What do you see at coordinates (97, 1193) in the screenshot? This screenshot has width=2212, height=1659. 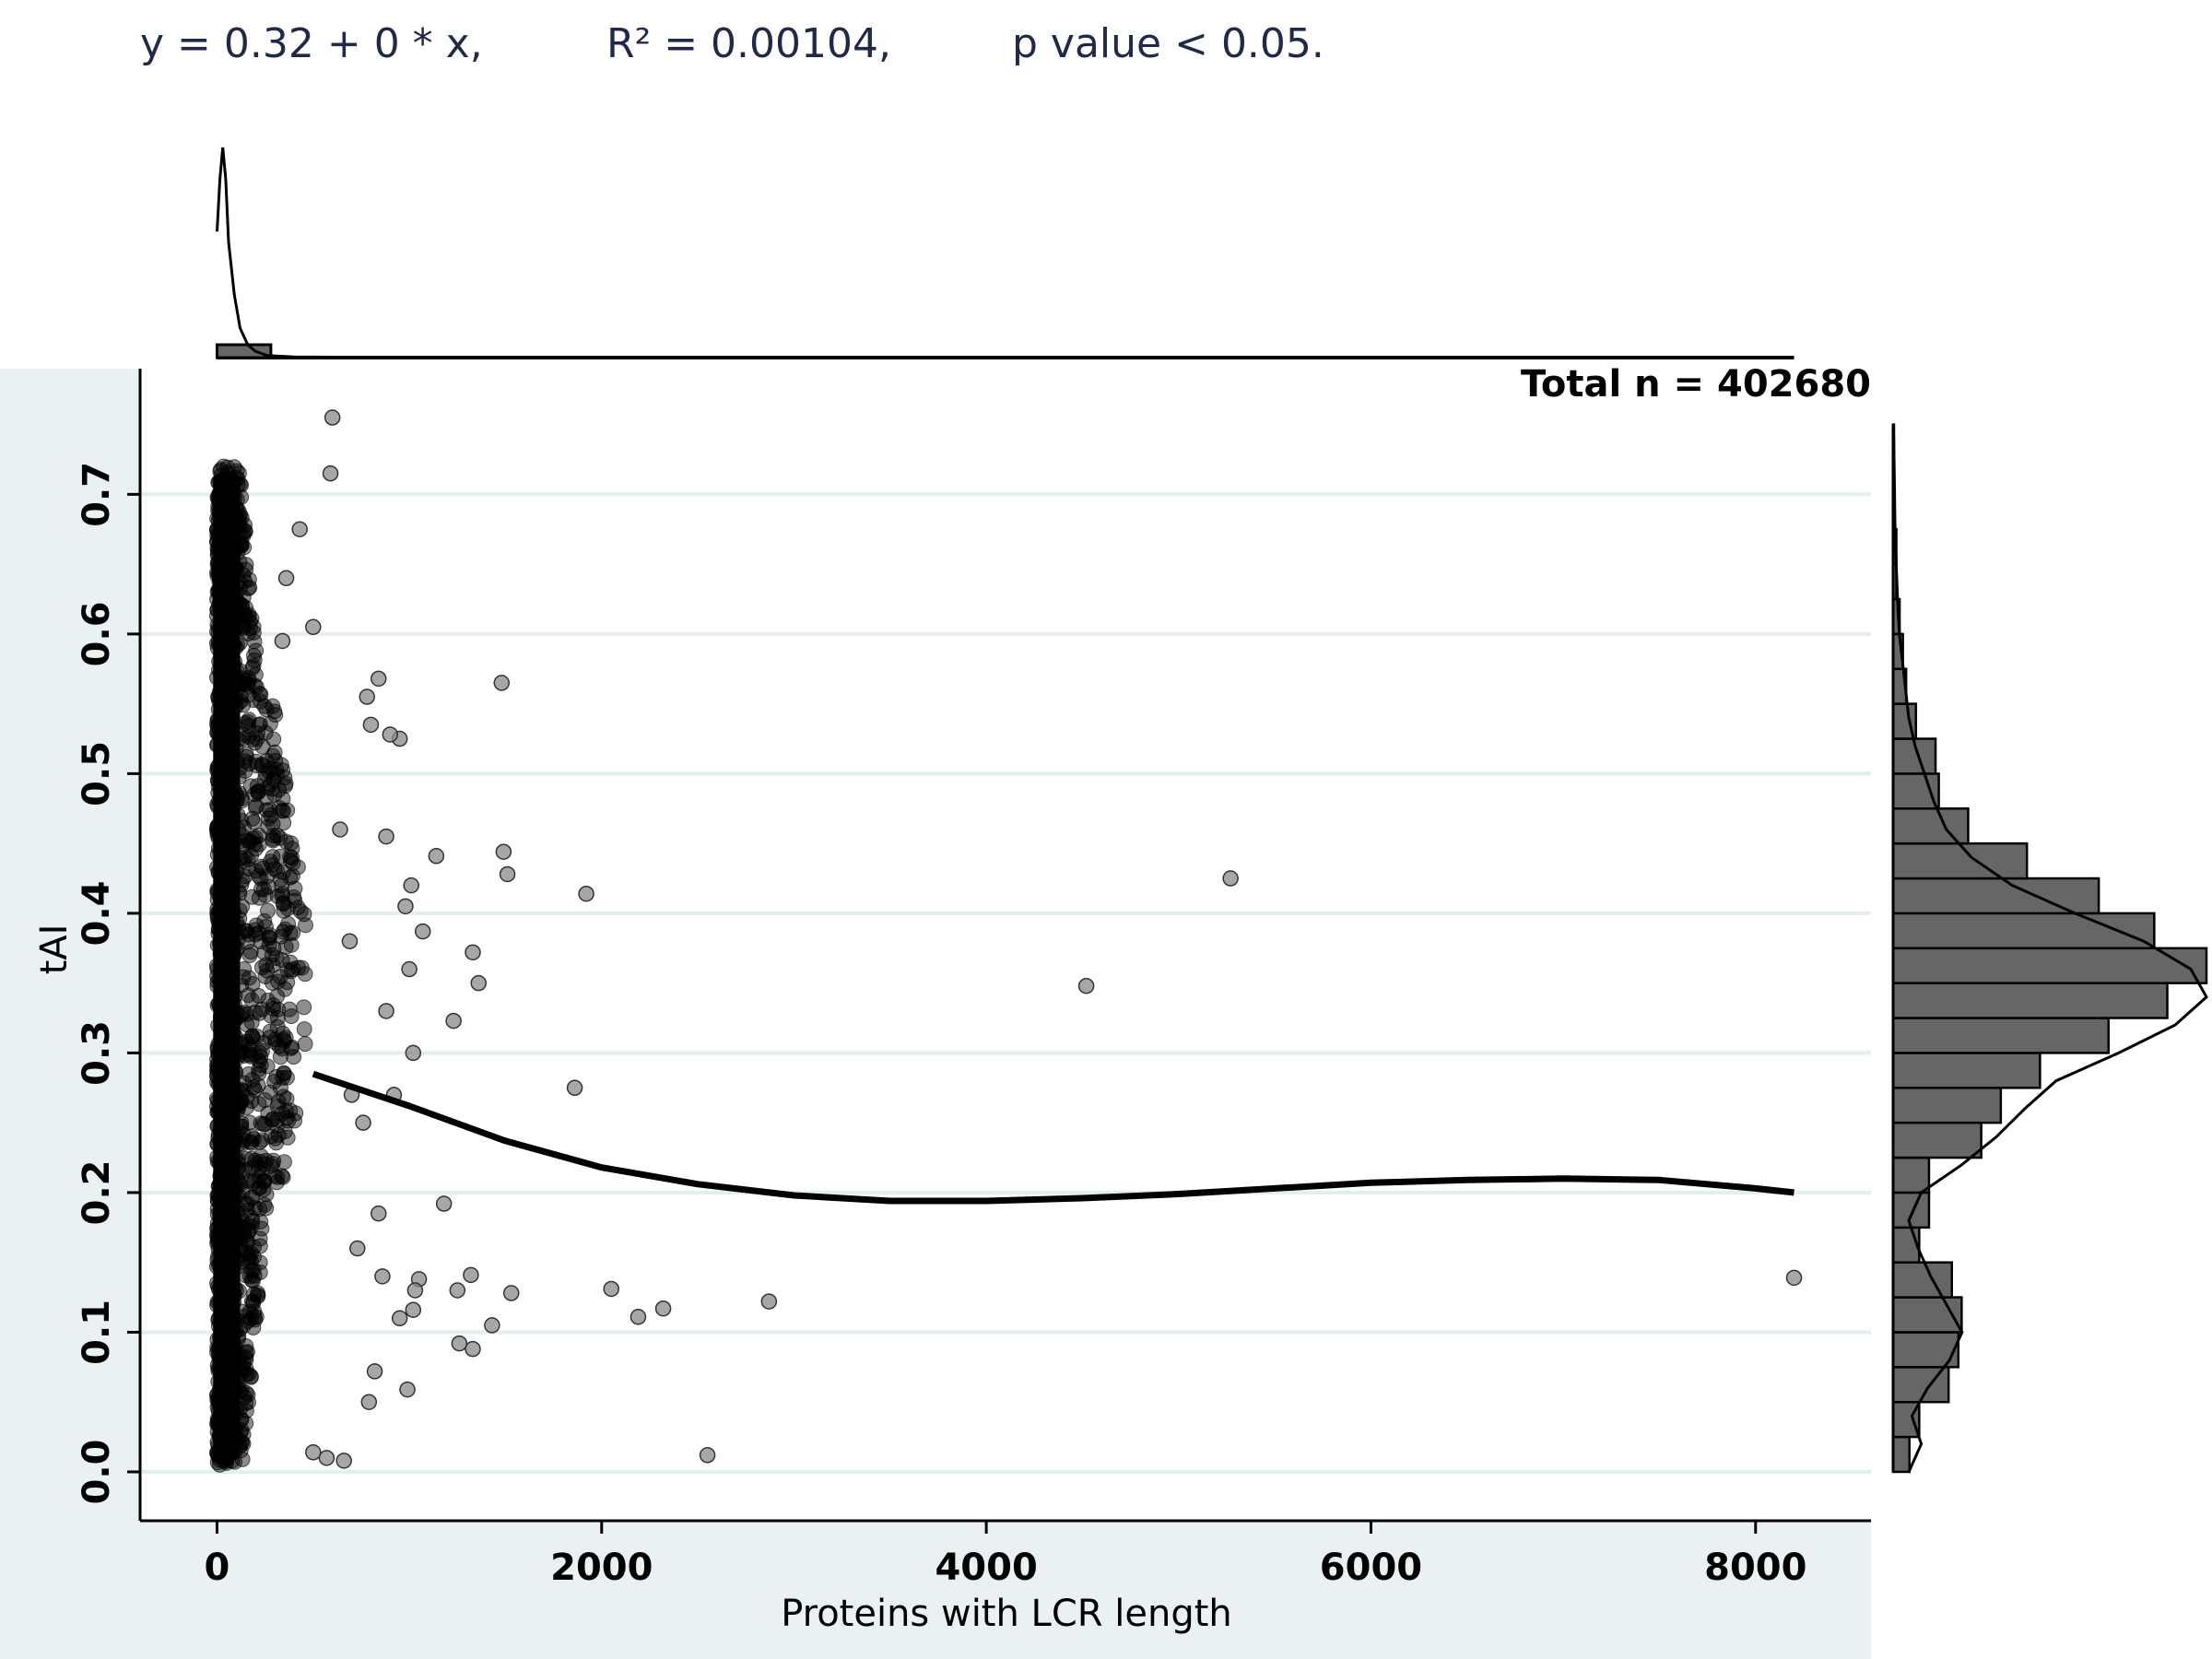 I see `y-tick-label-2: 0.2` at bounding box center [97, 1193].